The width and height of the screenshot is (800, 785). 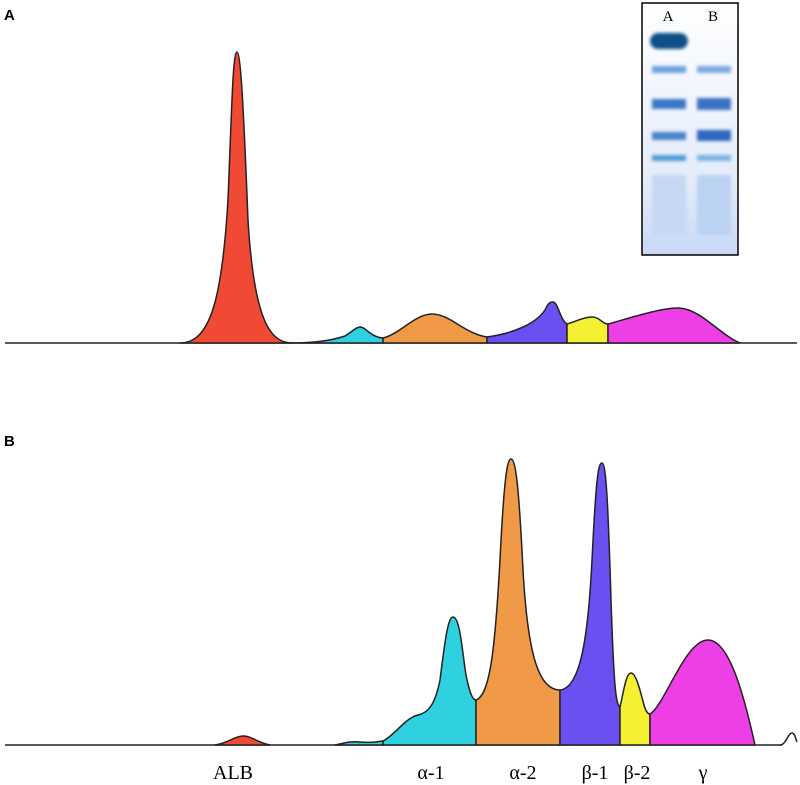 I want to click on lane-label: B, so click(x=713, y=17).